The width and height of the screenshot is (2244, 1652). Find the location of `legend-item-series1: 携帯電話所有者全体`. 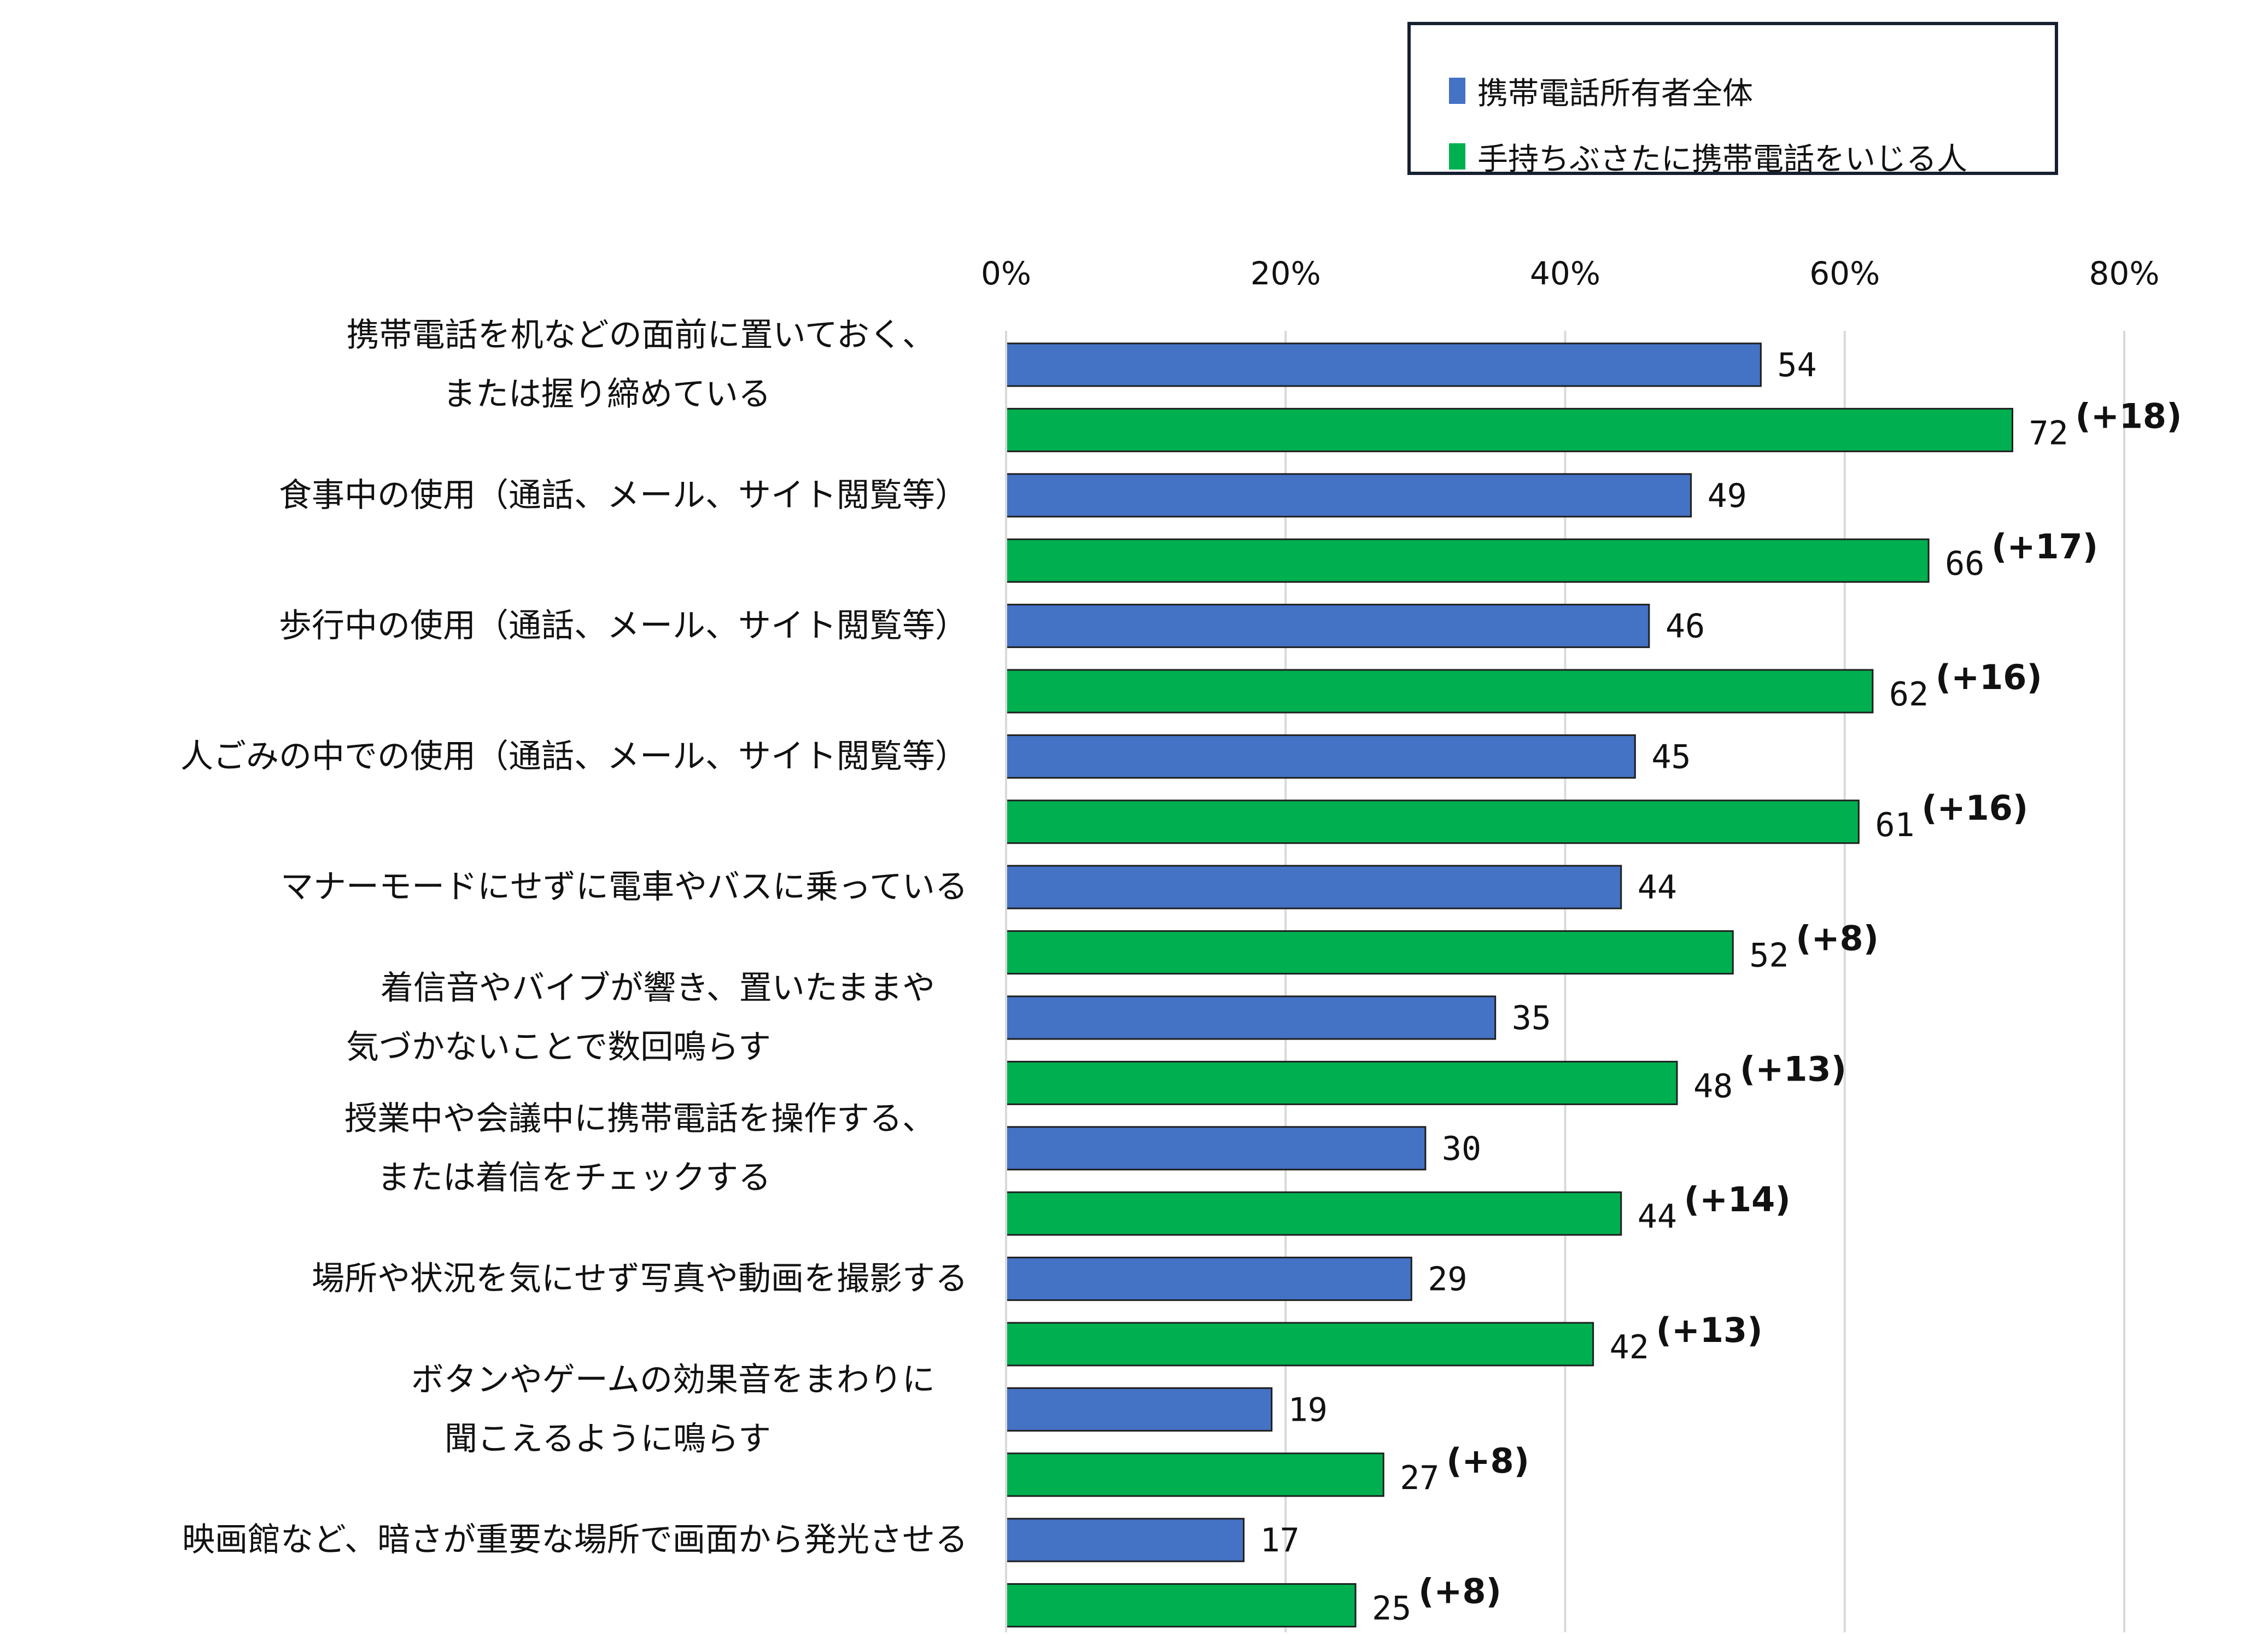

legend-item-series1: 携帯電話所有者全体 is located at coordinates (1601, 93).